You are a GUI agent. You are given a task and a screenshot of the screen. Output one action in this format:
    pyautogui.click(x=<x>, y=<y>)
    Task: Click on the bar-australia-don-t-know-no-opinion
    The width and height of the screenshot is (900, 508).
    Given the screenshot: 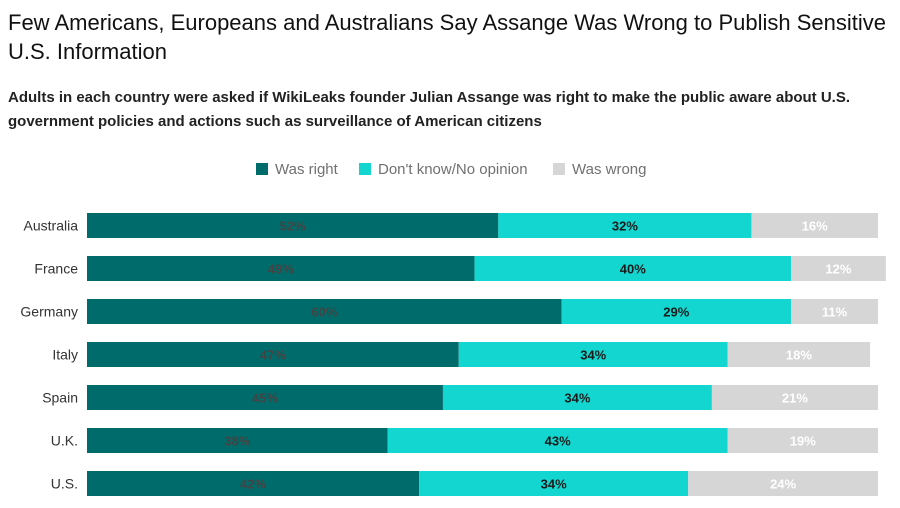 What is the action you would take?
    pyautogui.click(x=625, y=225)
    